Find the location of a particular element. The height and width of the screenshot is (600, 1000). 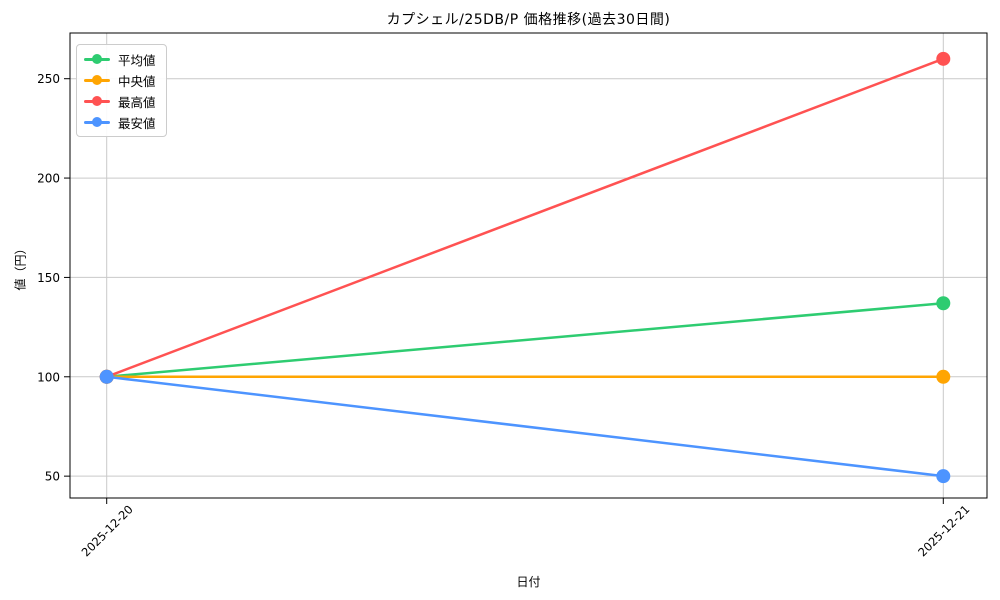

legend-item: 最高値 is located at coordinates (120, 101).